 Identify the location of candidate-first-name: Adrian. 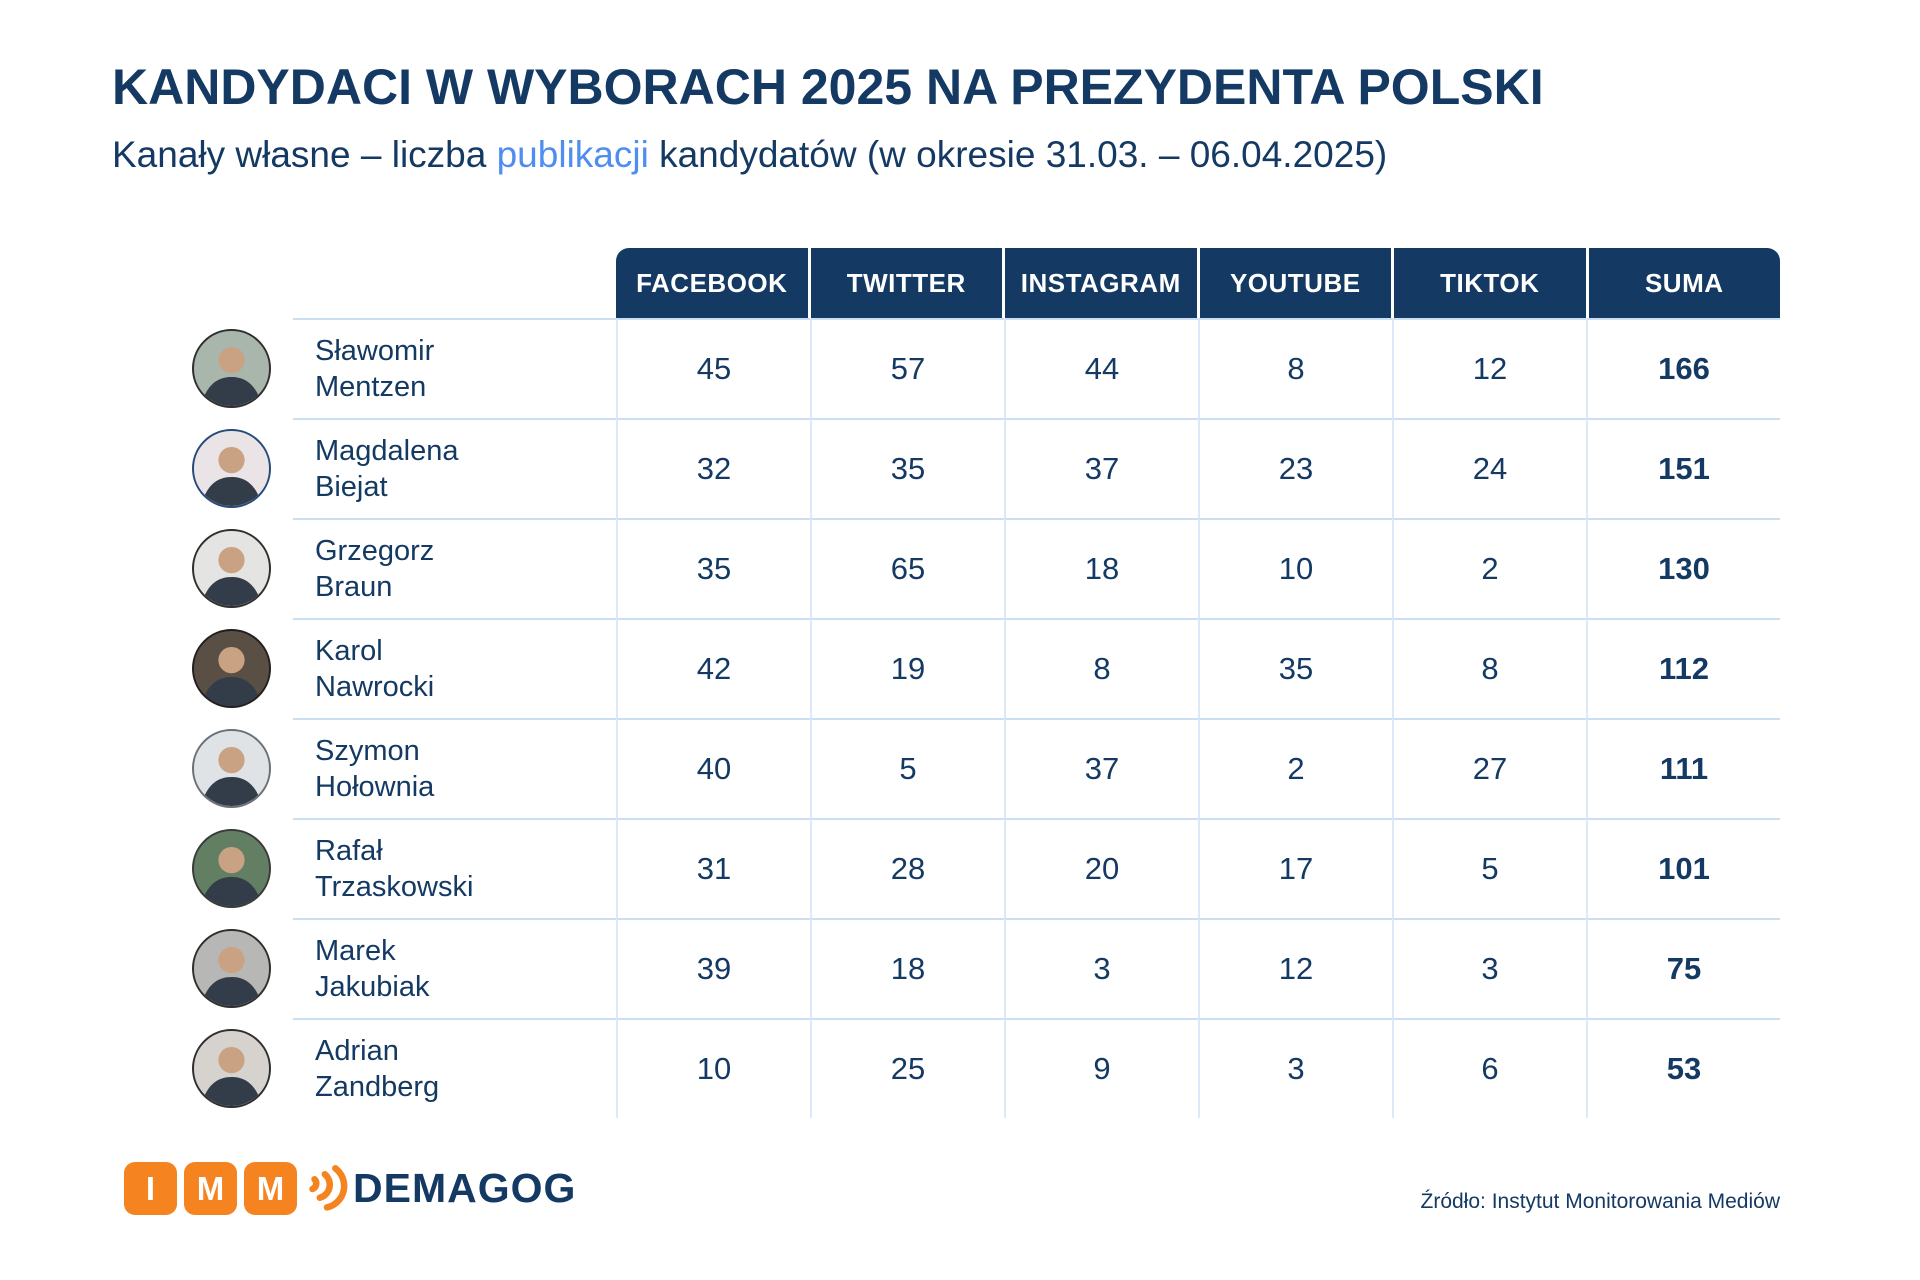
(357, 1051).